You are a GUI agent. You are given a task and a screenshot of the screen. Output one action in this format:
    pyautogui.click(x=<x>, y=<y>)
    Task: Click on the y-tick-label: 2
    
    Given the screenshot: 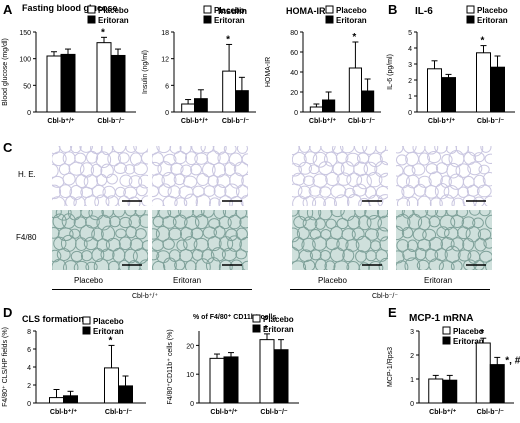 What is the action you would take?
    pyautogui.click(x=412, y=356)
    